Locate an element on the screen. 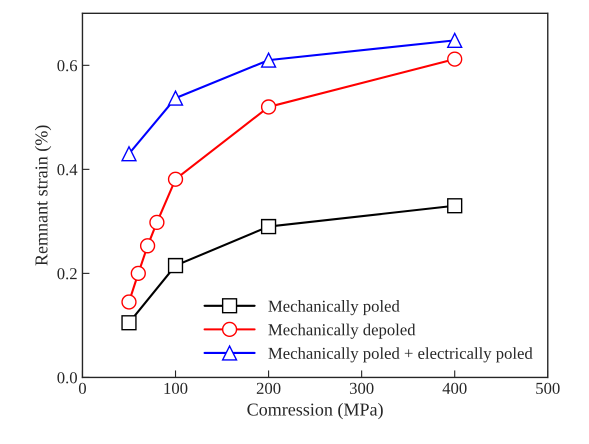 Image resolution: width=589 pixels, height=444 pixels. legend-label: Mechanically depoled is located at coordinates (342, 331).